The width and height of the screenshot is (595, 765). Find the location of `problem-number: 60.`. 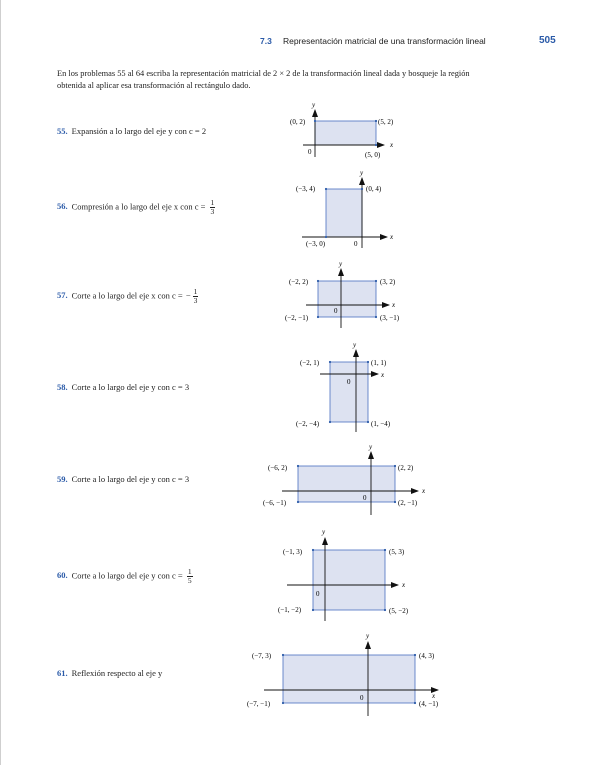

problem-number: 60. is located at coordinates (62, 575).